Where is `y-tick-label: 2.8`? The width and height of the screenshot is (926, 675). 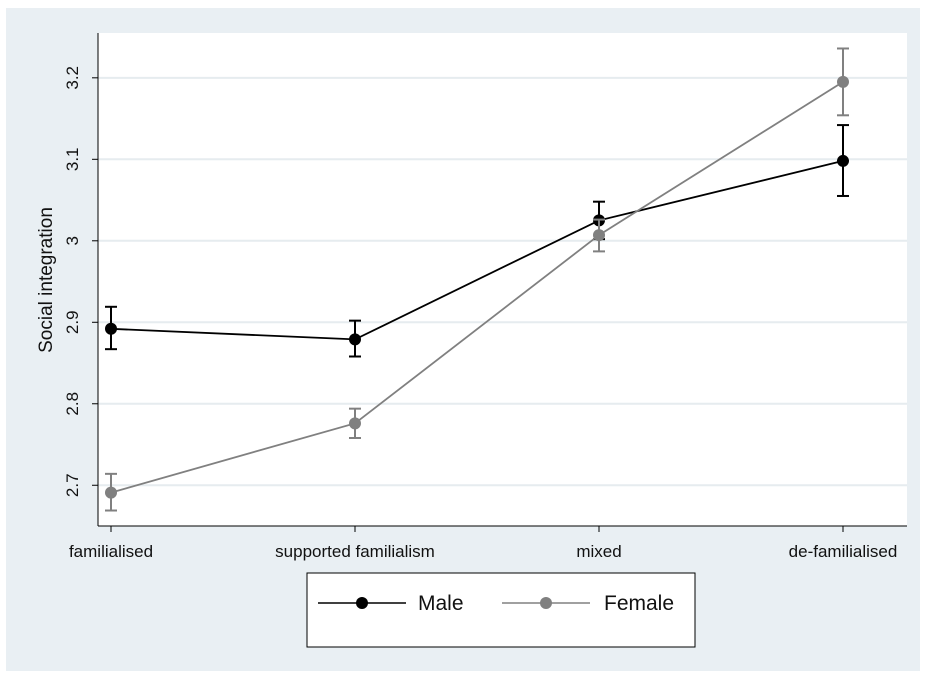
y-tick-label: 2.8 is located at coordinates (72, 404).